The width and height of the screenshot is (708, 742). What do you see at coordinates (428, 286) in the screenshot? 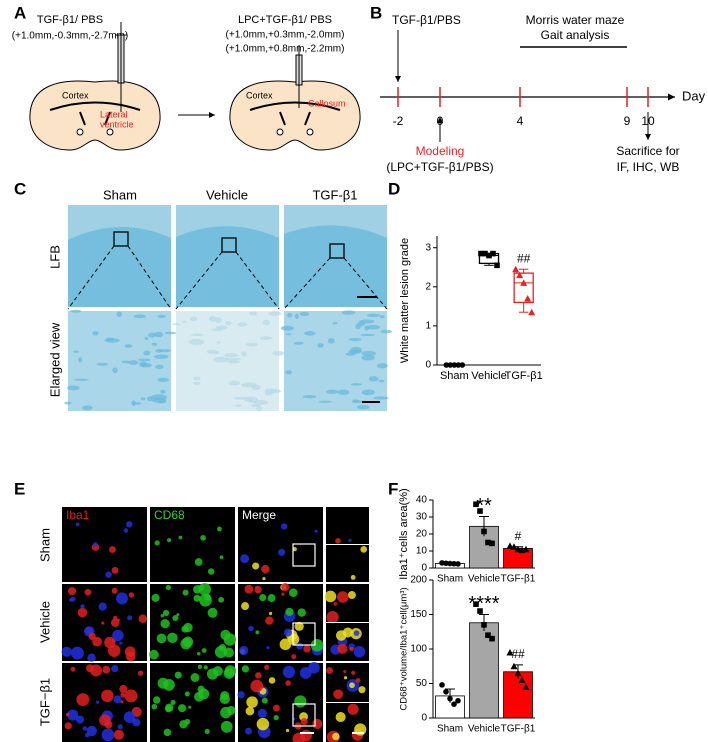
I see `y-tick-label: 2` at bounding box center [428, 286].